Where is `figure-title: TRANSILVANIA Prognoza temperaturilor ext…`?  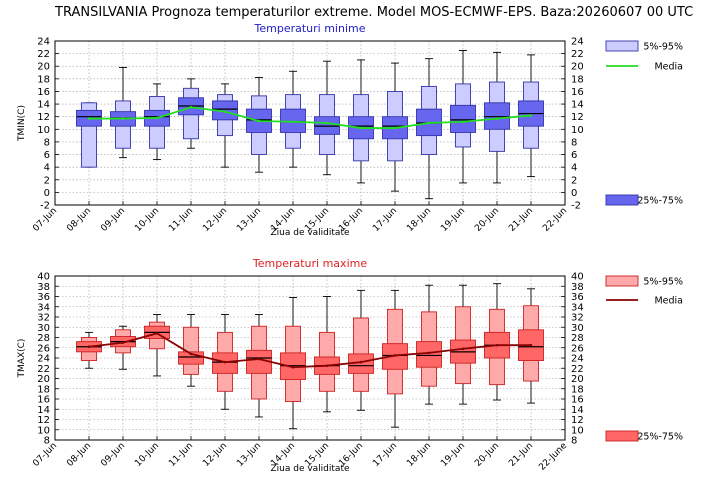 figure-title: TRANSILVANIA Prognoza temperaturilor ext… is located at coordinates (373, 12).